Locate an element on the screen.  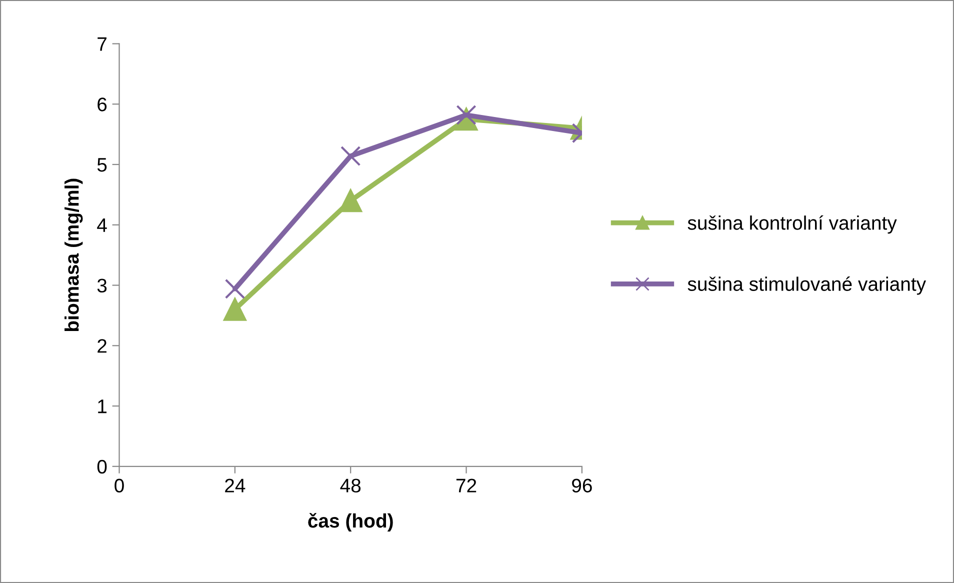
y-tick-label: 7 is located at coordinates (102, 44).